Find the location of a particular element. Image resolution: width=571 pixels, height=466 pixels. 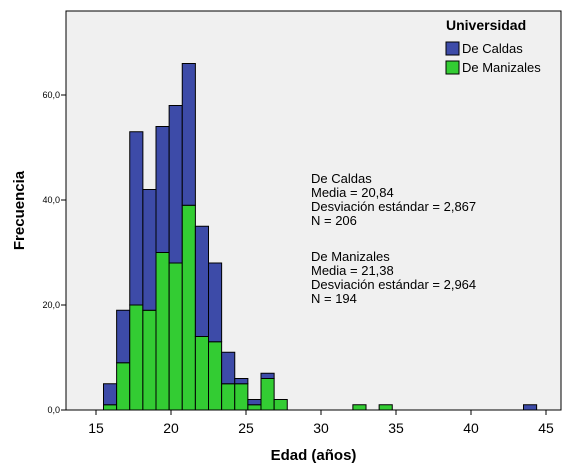

x-axis-title: Edad (años) is located at coordinates (314, 455).